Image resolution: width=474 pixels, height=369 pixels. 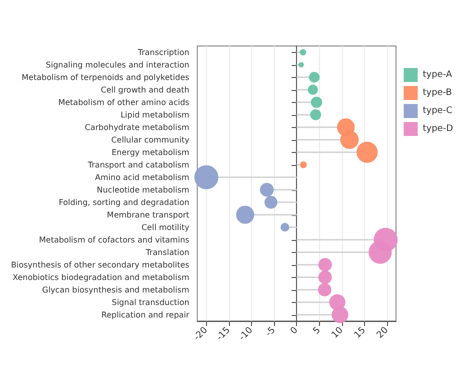 I want to click on y-tick-label: Cell growth and death, so click(x=145, y=89).